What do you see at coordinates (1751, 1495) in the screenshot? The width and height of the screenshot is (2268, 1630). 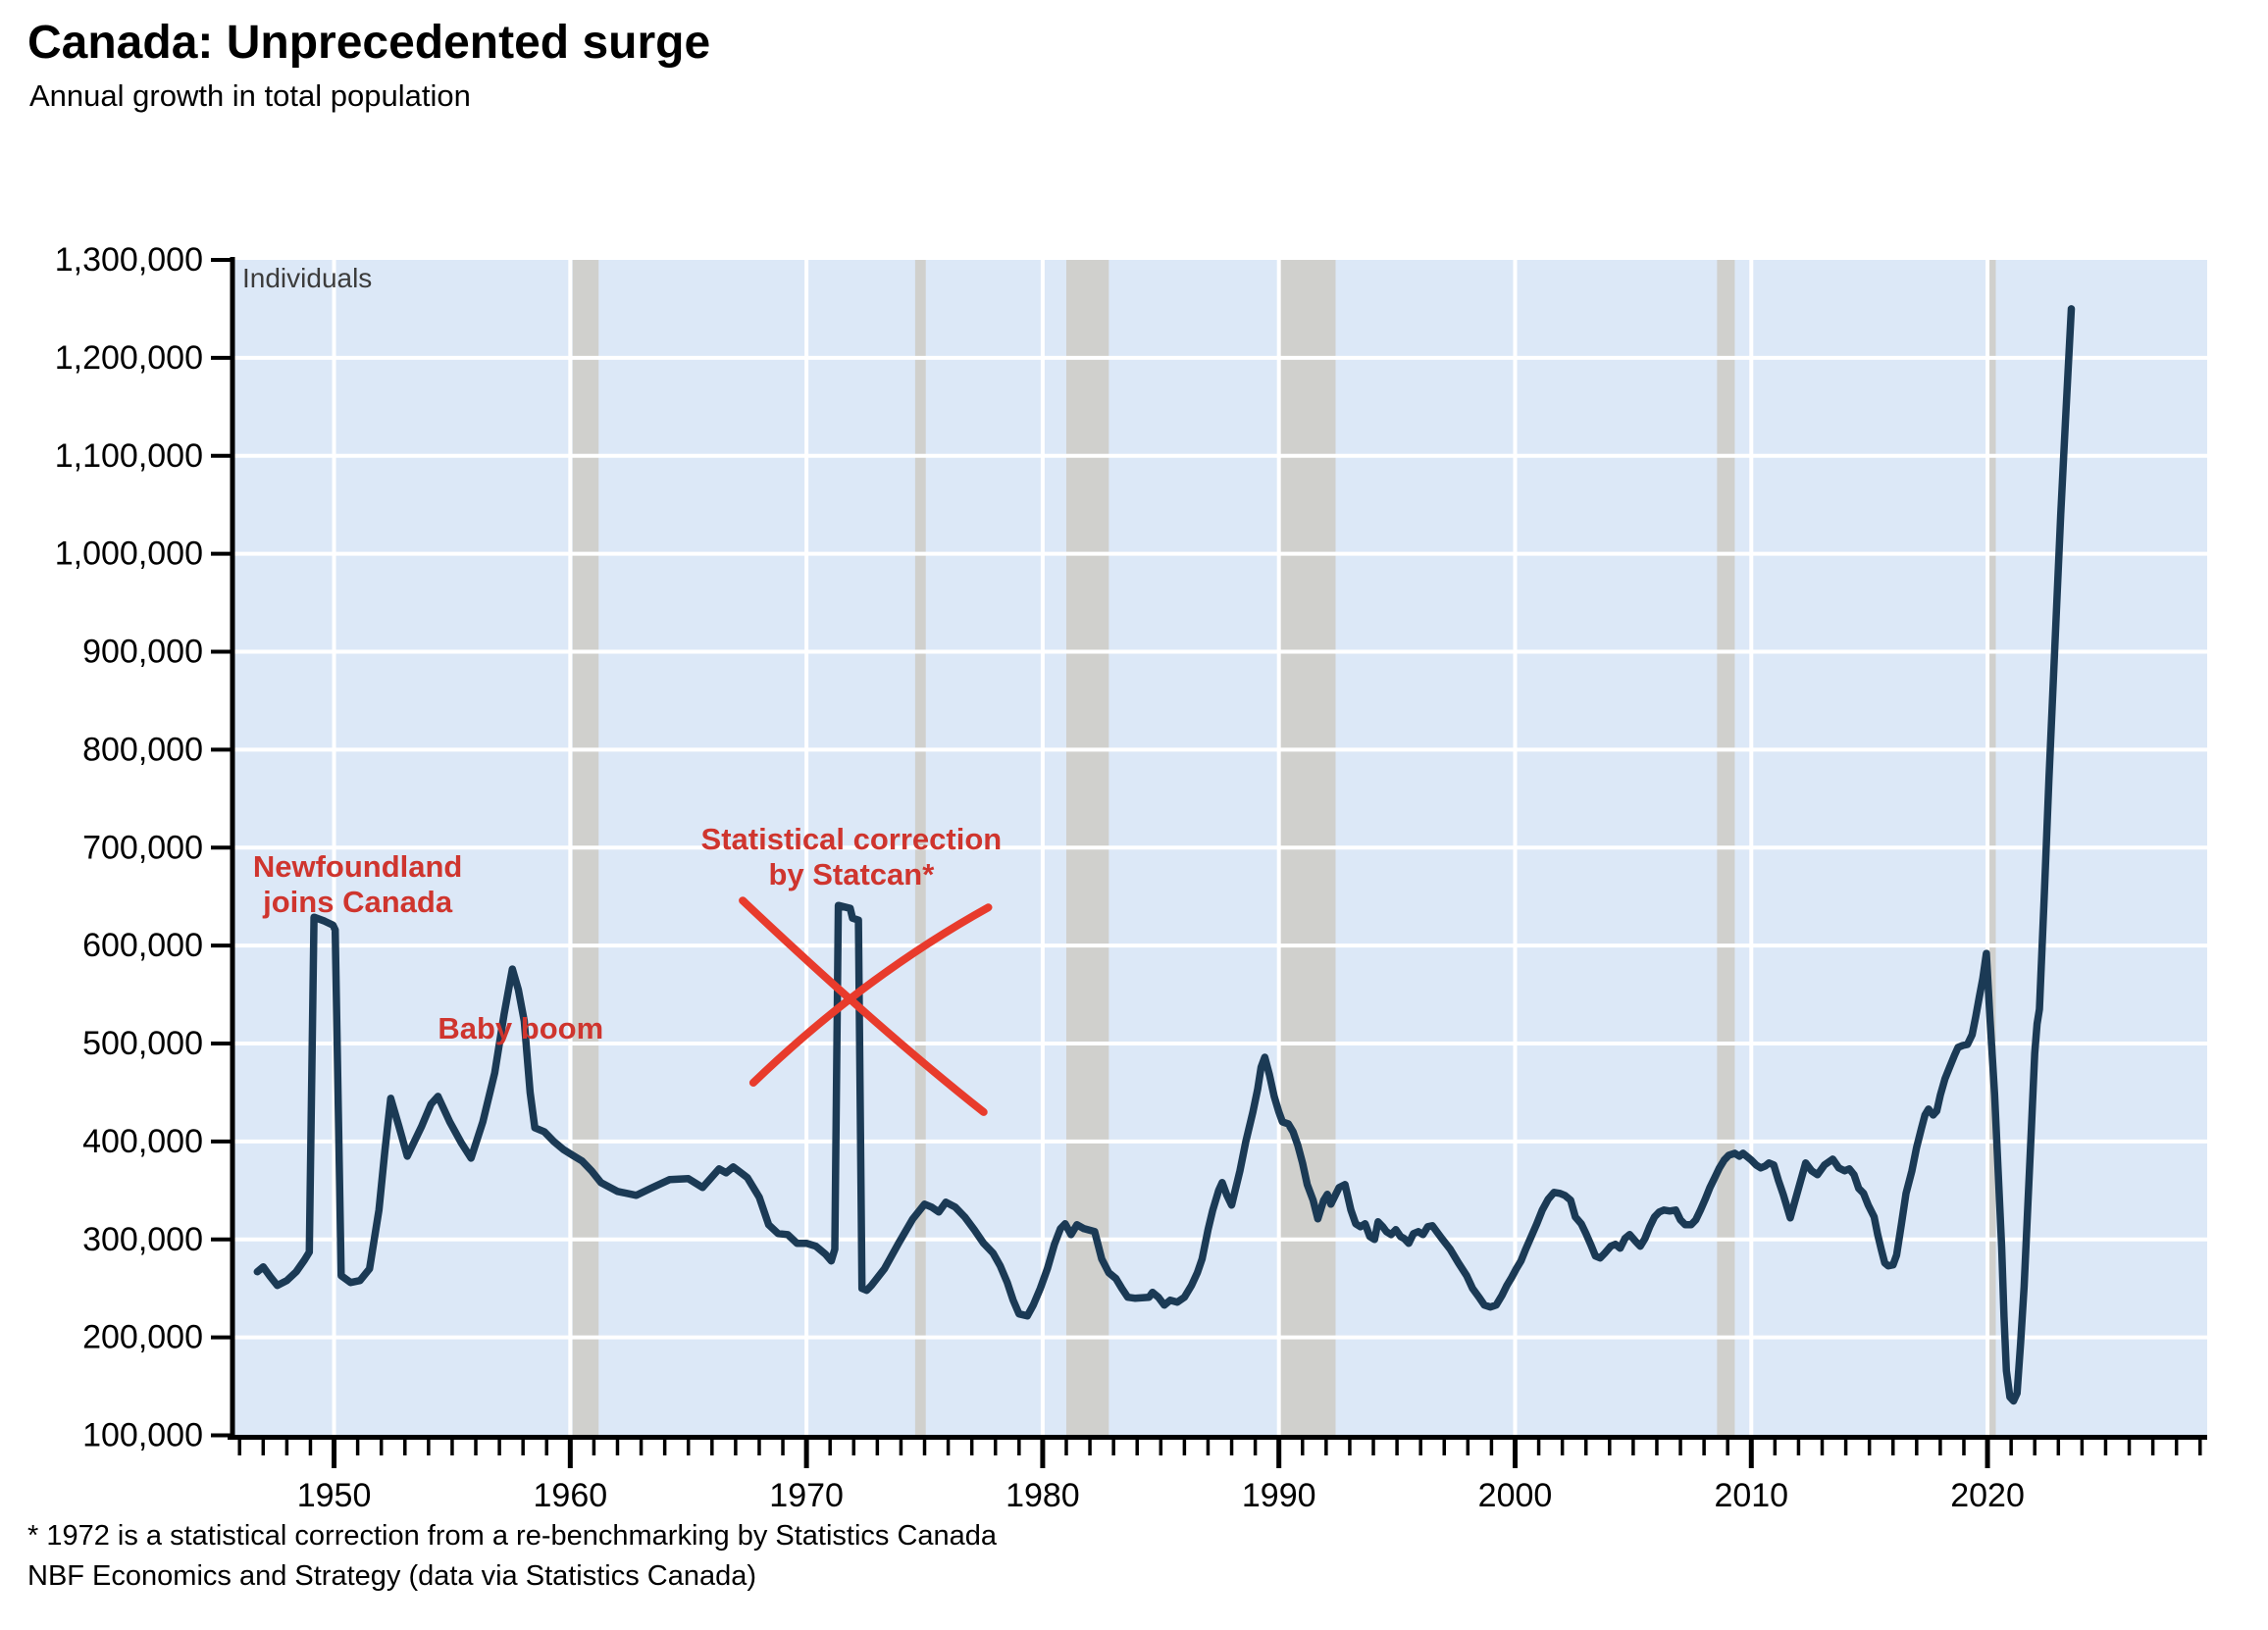 I see `x-tick-label: 2010` at bounding box center [1751, 1495].